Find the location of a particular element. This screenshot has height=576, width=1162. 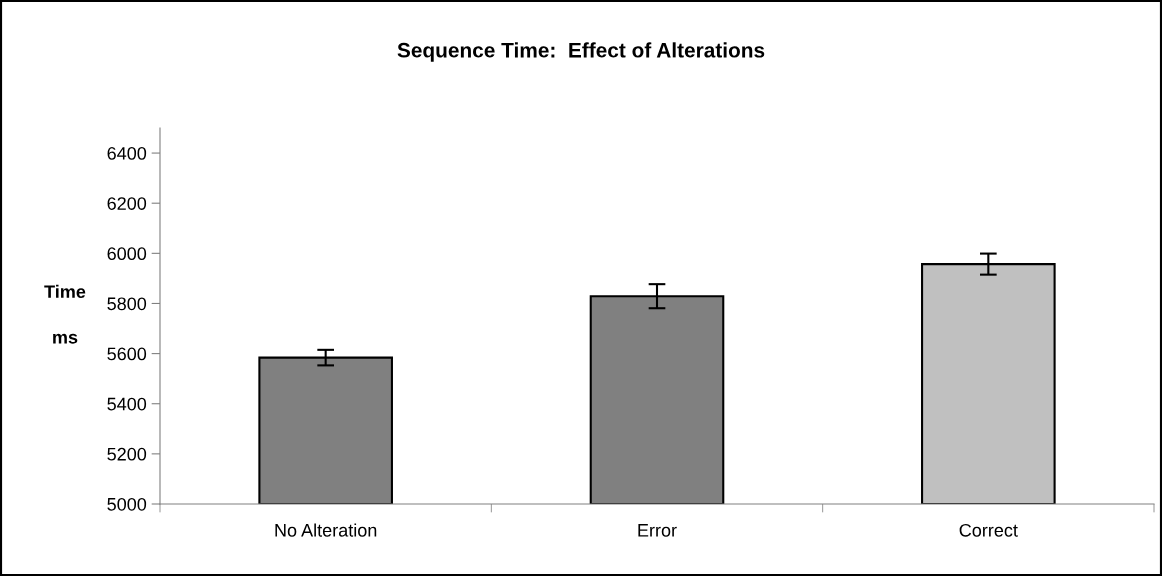

chart-title: Sequence Time: Effect of Alterations is located at coordinates (581, 52).